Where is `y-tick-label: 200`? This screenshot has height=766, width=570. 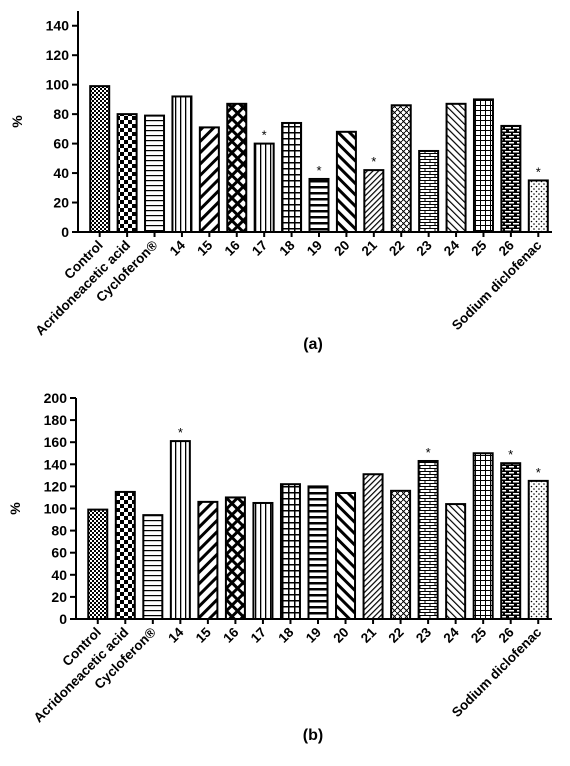
y-tick-label: 200 is located at coordinates (56, 398).